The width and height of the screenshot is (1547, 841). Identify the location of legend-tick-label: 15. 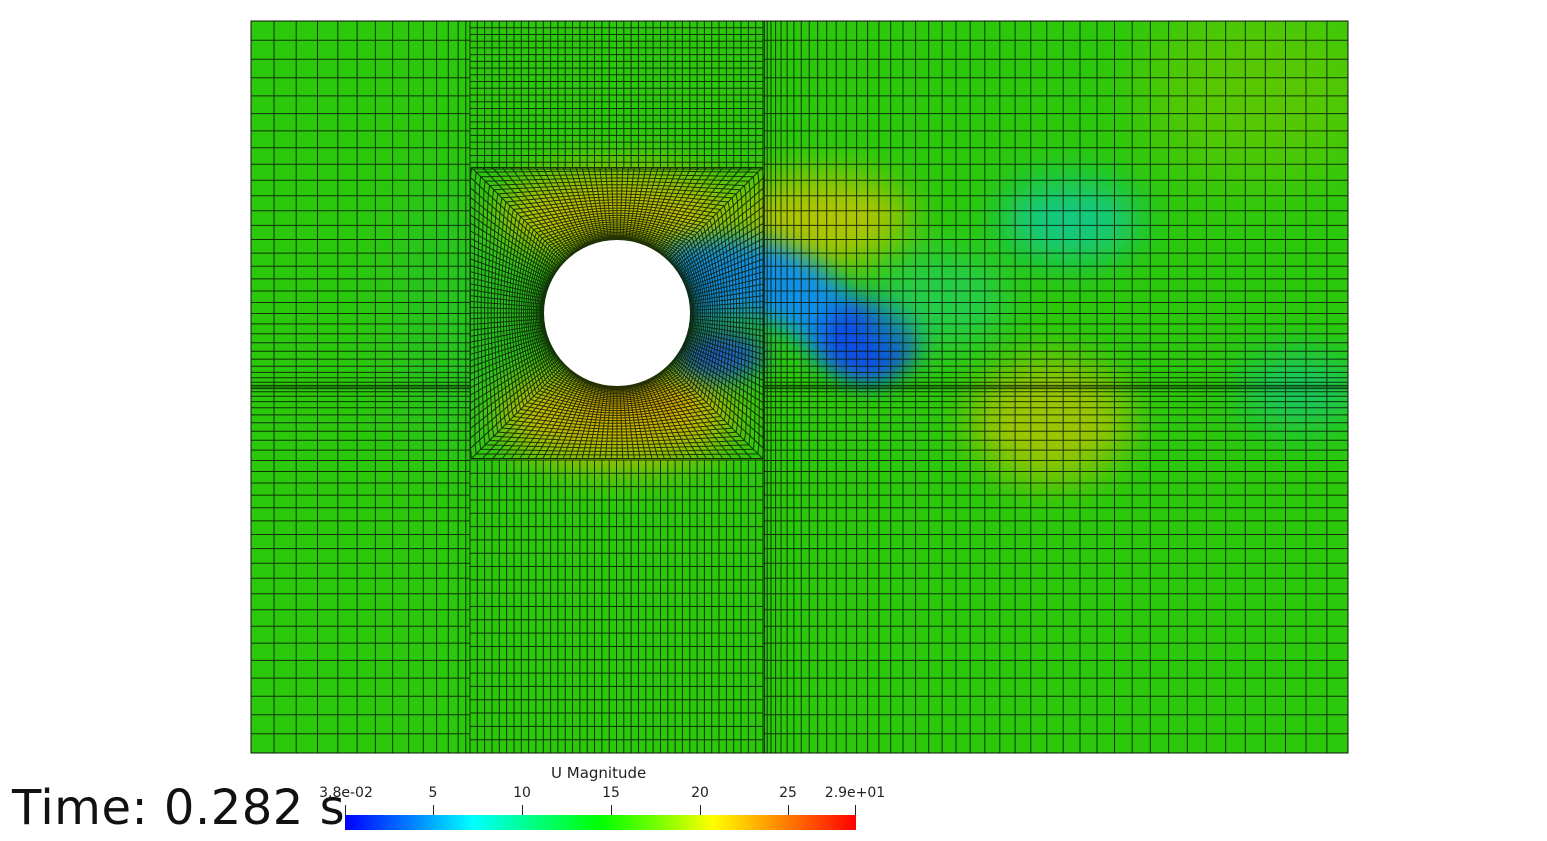
(611, 793).